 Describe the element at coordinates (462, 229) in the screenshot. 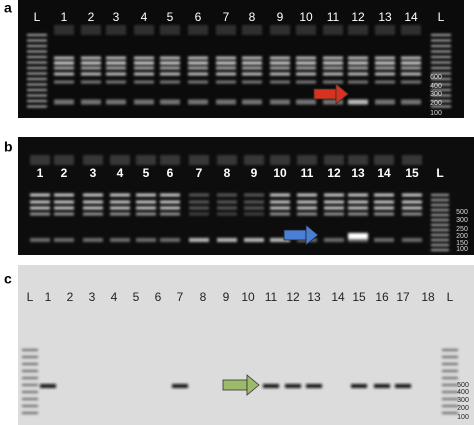

I see `size-marker: 250` at that location.